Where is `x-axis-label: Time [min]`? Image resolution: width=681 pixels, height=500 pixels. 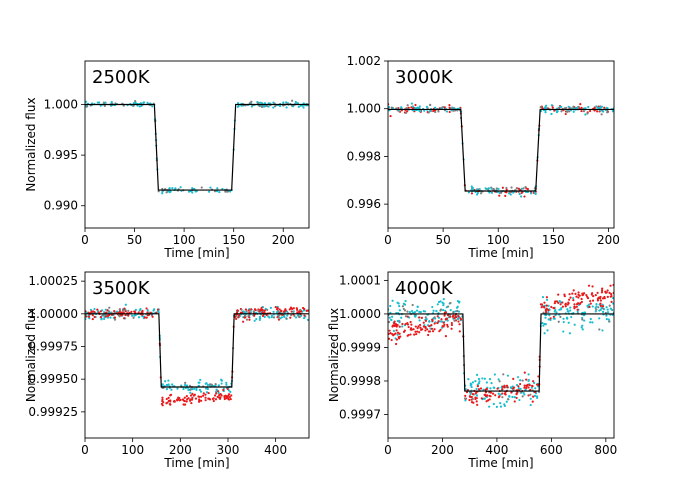 x-axis-label: Time [min] is located at coordinates (500, 253).